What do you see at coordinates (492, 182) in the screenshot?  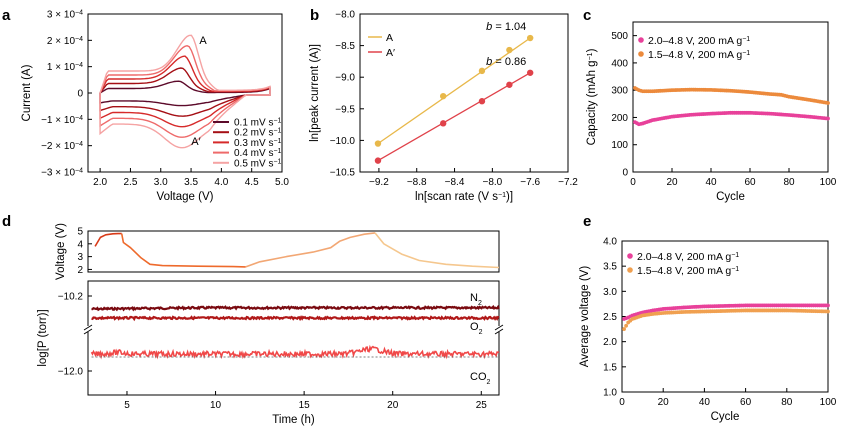 I see `x-tick-label: −8.0` at bounding box center [492, 182].